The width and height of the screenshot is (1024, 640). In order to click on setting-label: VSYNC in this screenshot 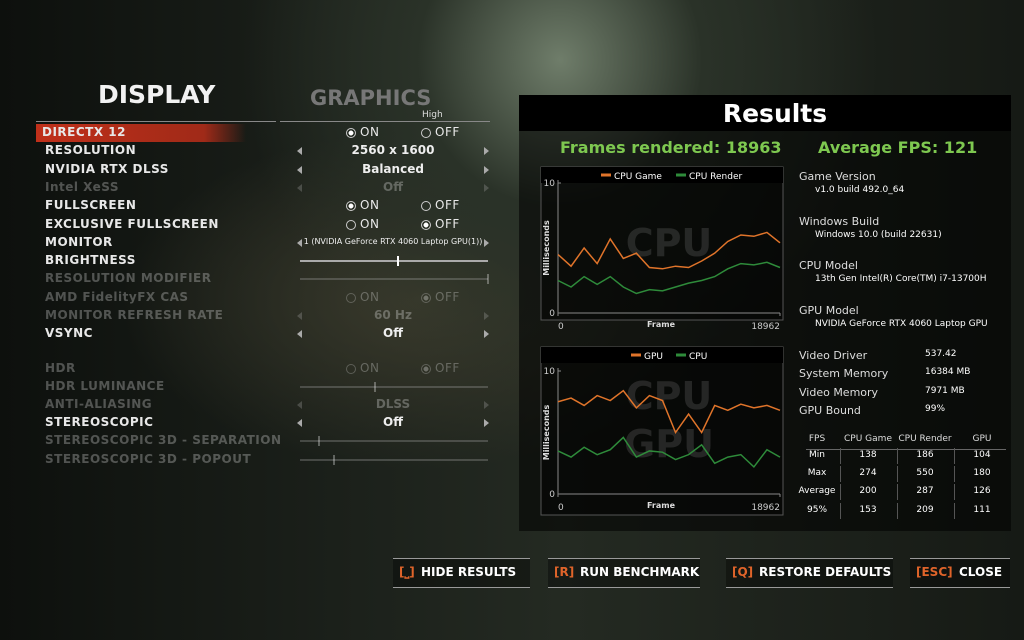, I will do `click(69, 333)`.